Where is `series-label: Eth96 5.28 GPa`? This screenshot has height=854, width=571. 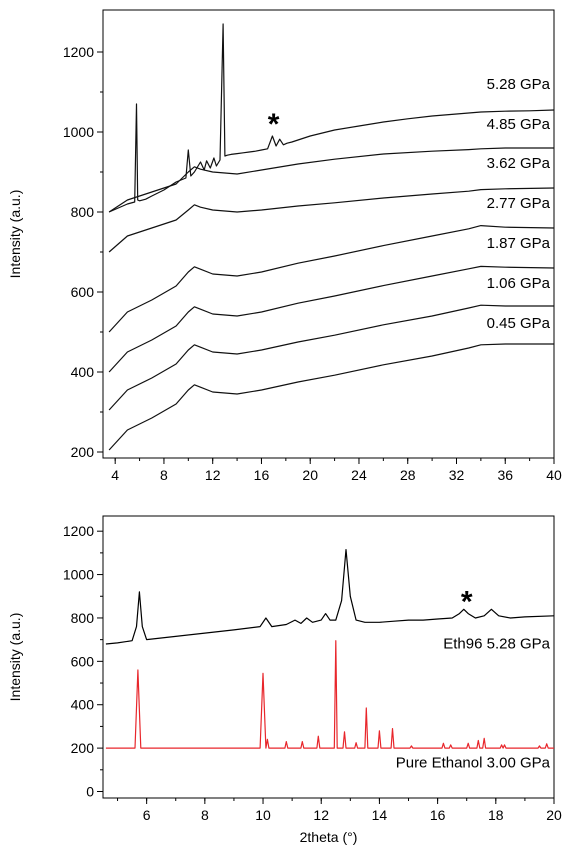 series-label: Eth96 5.28 GPa is located at coordinates (496, 643).